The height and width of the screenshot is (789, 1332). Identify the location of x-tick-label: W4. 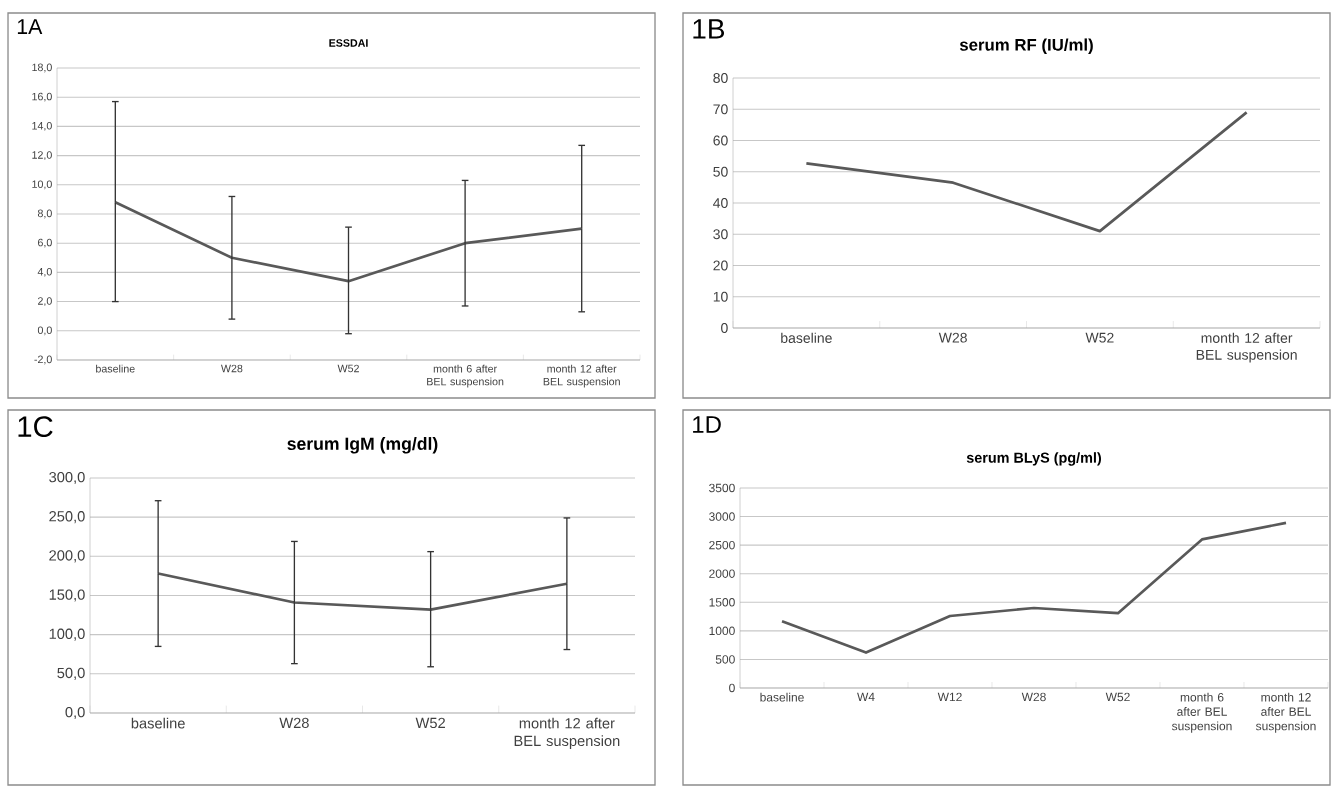
(866, 696).